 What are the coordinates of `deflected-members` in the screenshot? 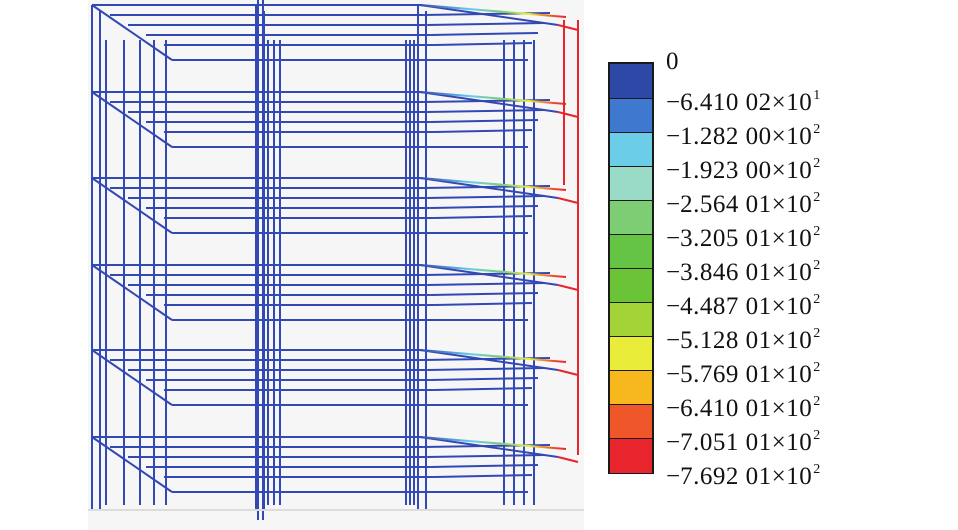 It's located at (499, 233).